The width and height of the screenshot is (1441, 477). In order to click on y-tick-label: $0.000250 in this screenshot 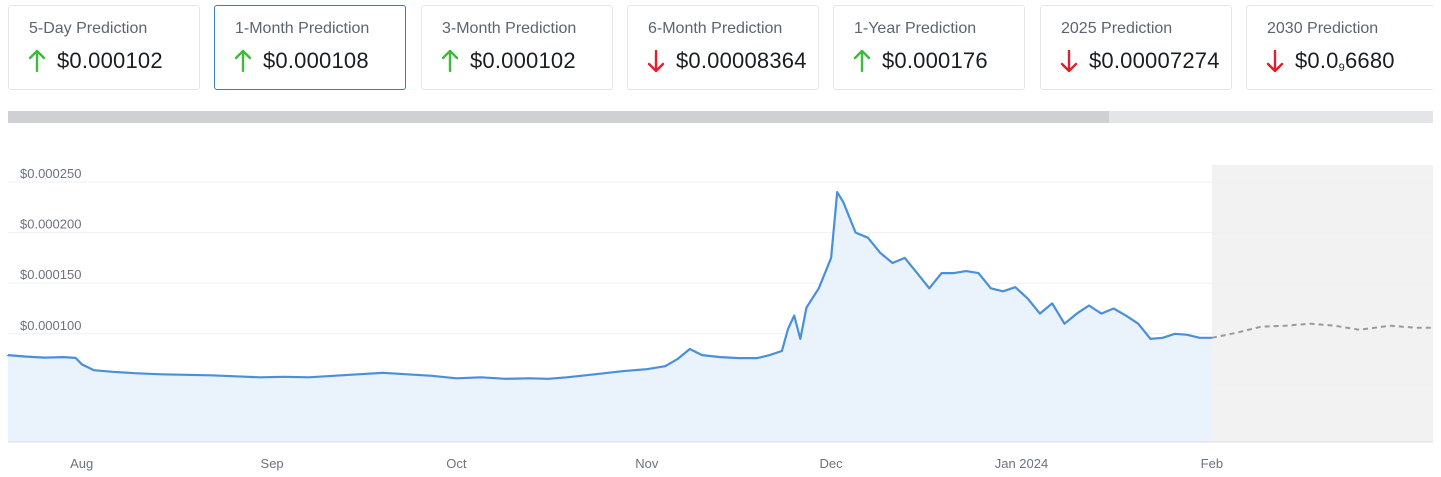, I will do `click(50, 173)`.